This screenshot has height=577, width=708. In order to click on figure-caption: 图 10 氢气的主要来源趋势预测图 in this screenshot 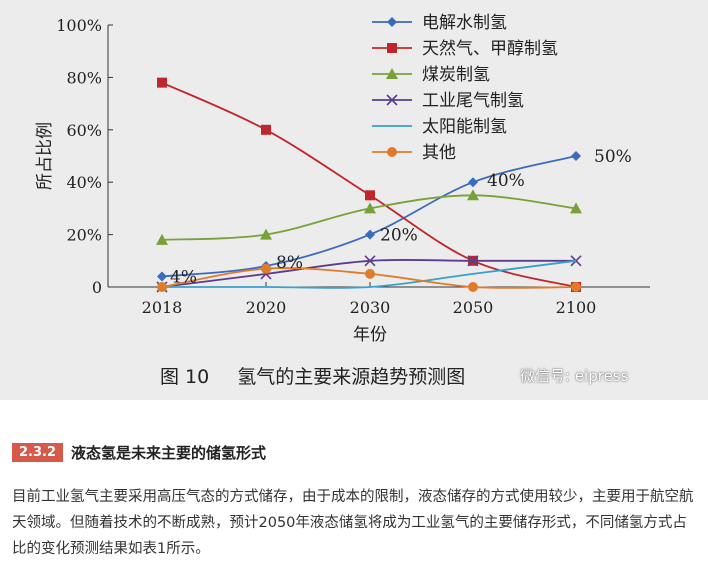, I will do `click(312, 375)`.